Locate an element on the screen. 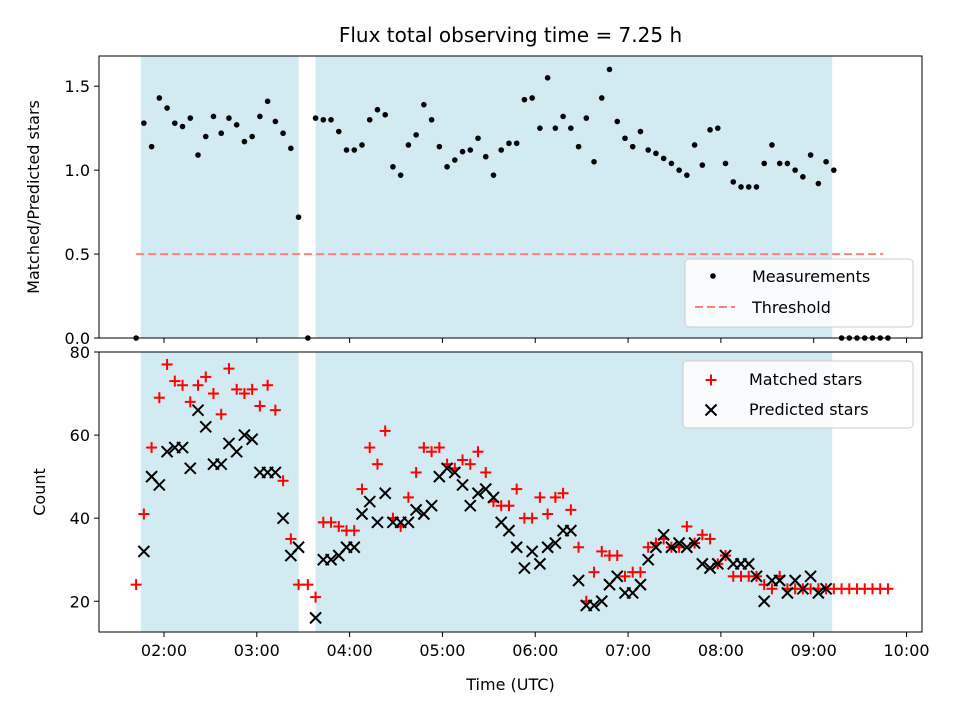  y-tick-label: 60 is located at coordinates (80, 435).